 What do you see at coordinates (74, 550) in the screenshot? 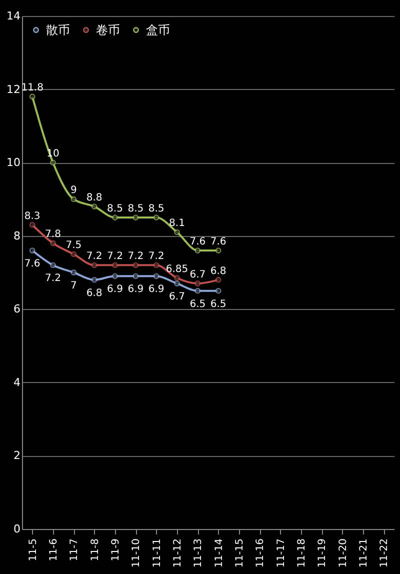
I see `x-tick-label: 11-7` at bounding box center [74, 550].